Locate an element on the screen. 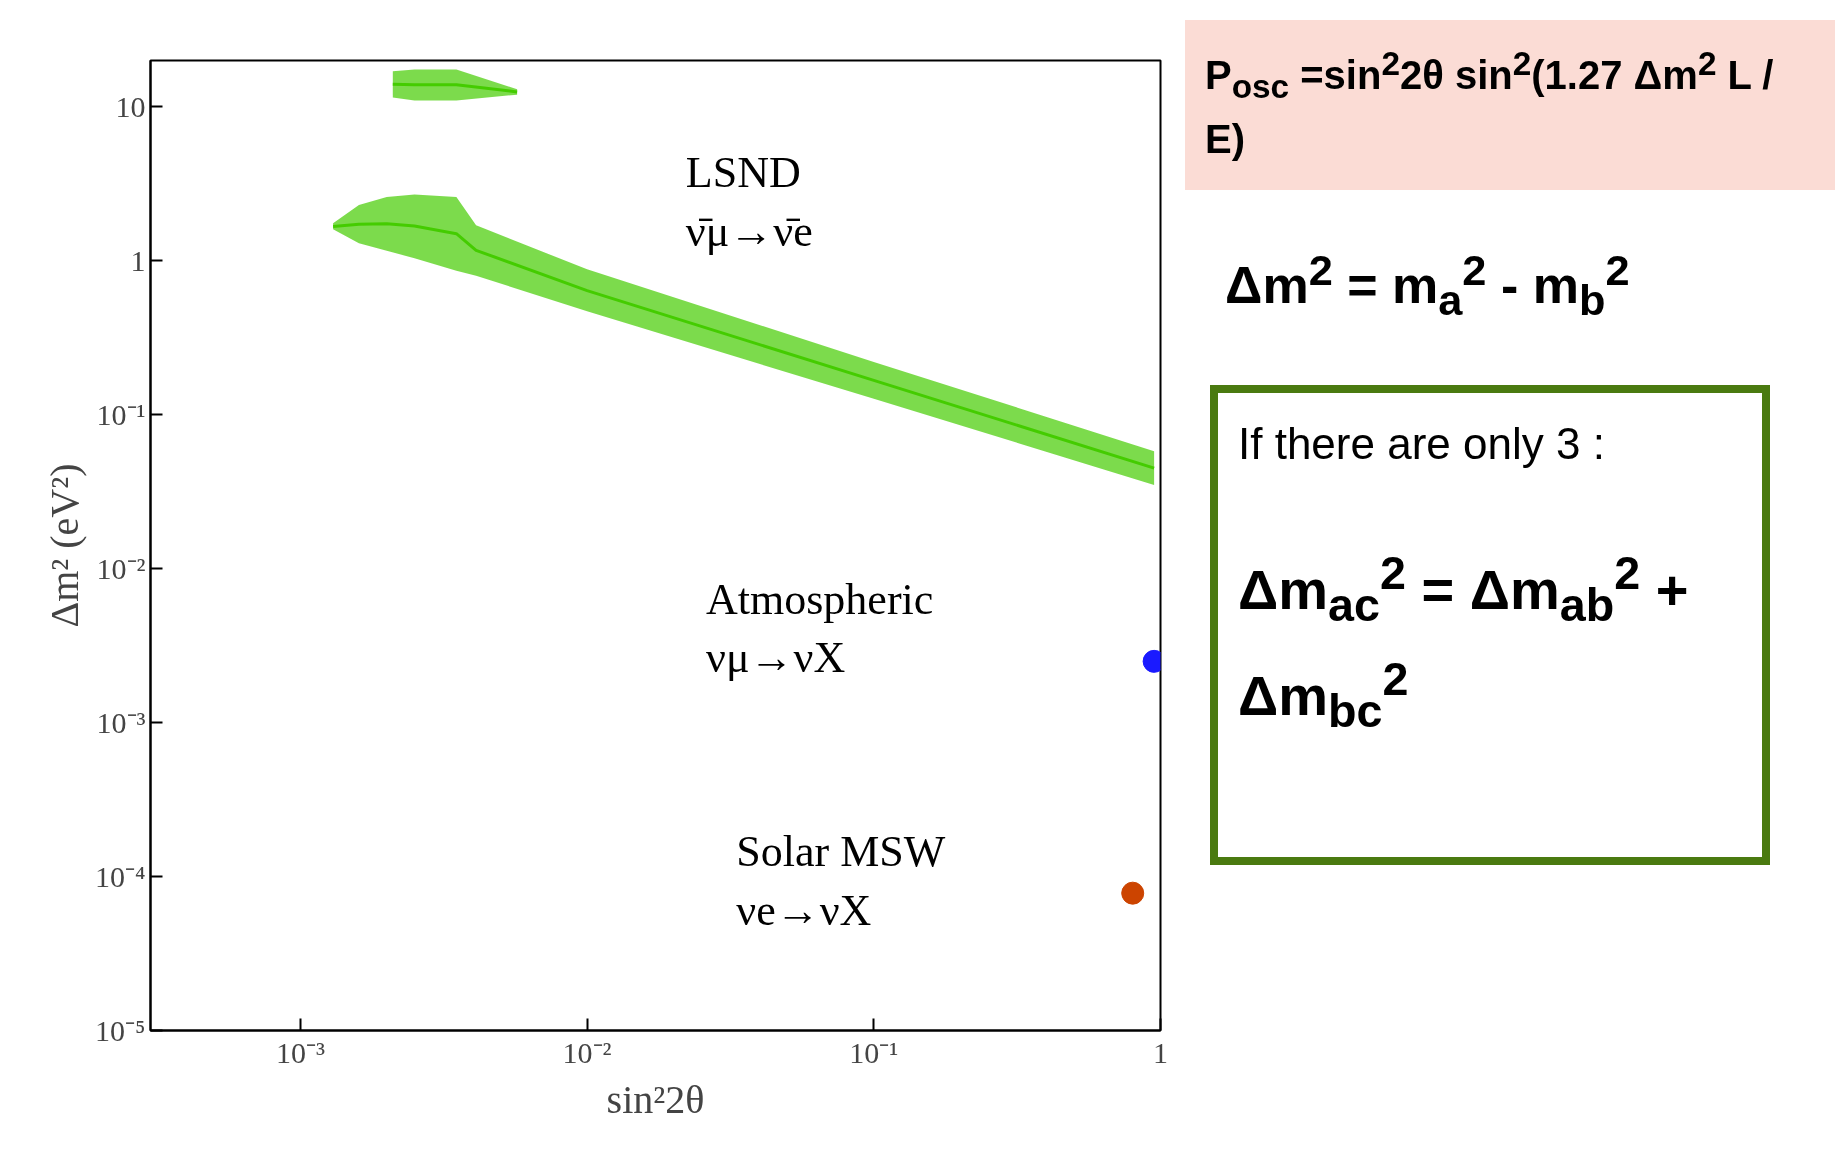  y-tick-label: 10⁻³ is located at coordinates (121, 723).